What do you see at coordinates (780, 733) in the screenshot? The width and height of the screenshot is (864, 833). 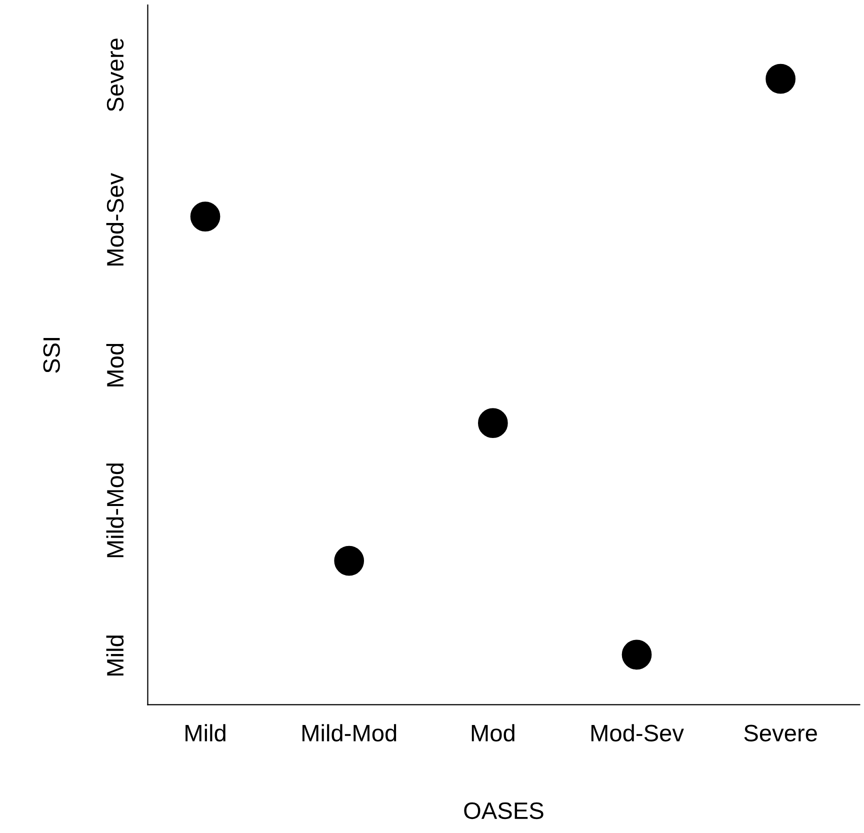 I see `x-tick-label: Severe` at bounding box center [780, 733].